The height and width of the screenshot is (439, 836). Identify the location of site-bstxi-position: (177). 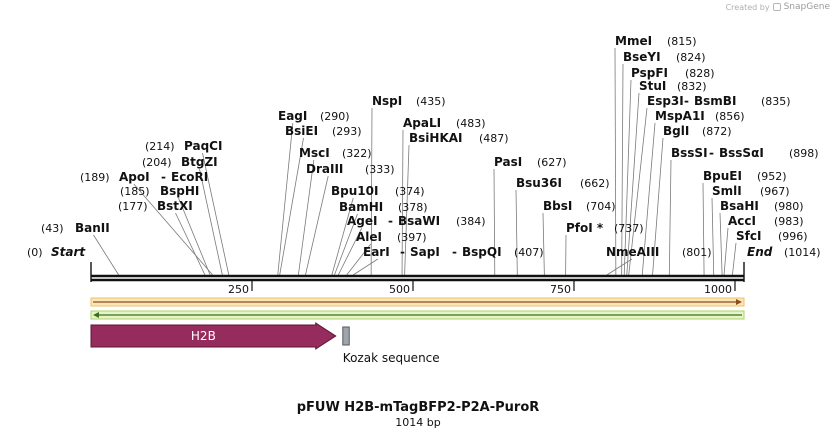
(133, 206).